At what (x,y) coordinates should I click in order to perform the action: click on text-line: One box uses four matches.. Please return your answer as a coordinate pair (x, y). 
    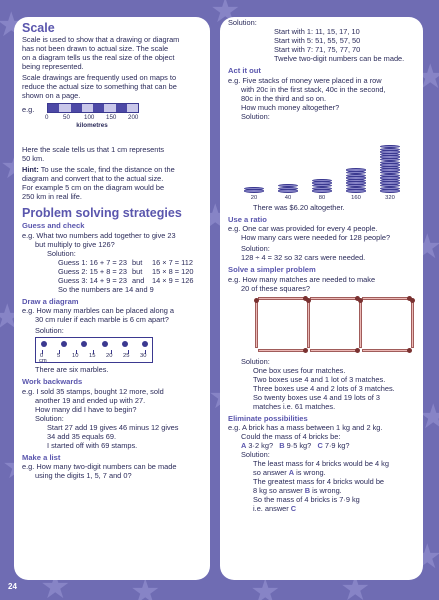
    Looking at the image, I should click on (299, 370).